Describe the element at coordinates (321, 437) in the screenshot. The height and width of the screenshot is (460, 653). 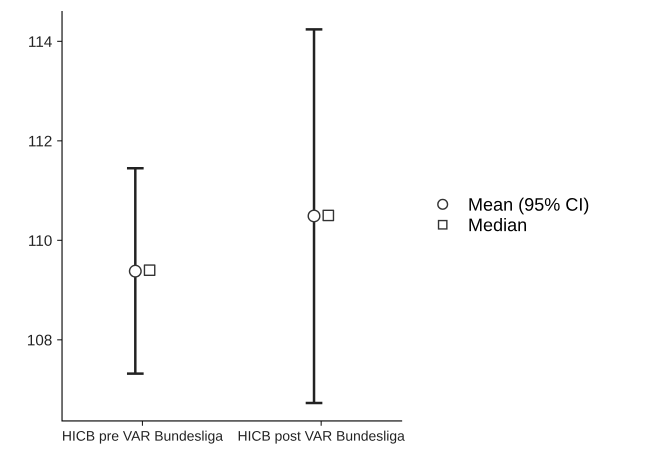
I see `x-tick-label: HICB post VAR Bundesliga` at that location.